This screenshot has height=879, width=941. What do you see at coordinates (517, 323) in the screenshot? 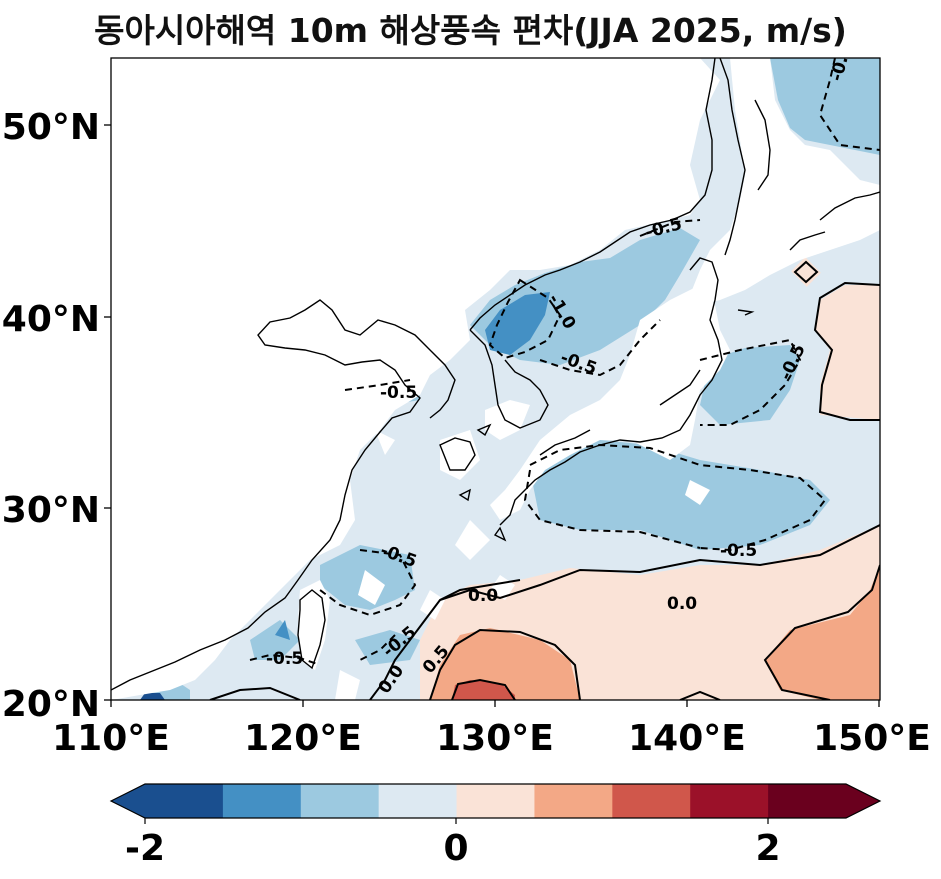
I see `anomaly-fill-strong-negative-east-korea` at bounding box center [517, 323].